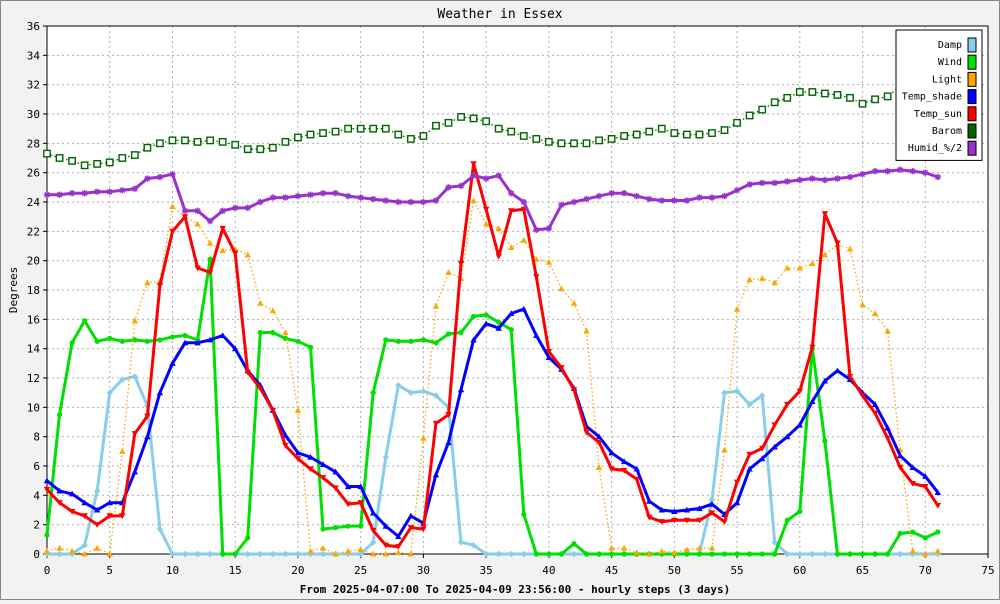  Describe the element at coordinates (611, 570) in the screenshot. I see `x-tick-label: 45` at that location.